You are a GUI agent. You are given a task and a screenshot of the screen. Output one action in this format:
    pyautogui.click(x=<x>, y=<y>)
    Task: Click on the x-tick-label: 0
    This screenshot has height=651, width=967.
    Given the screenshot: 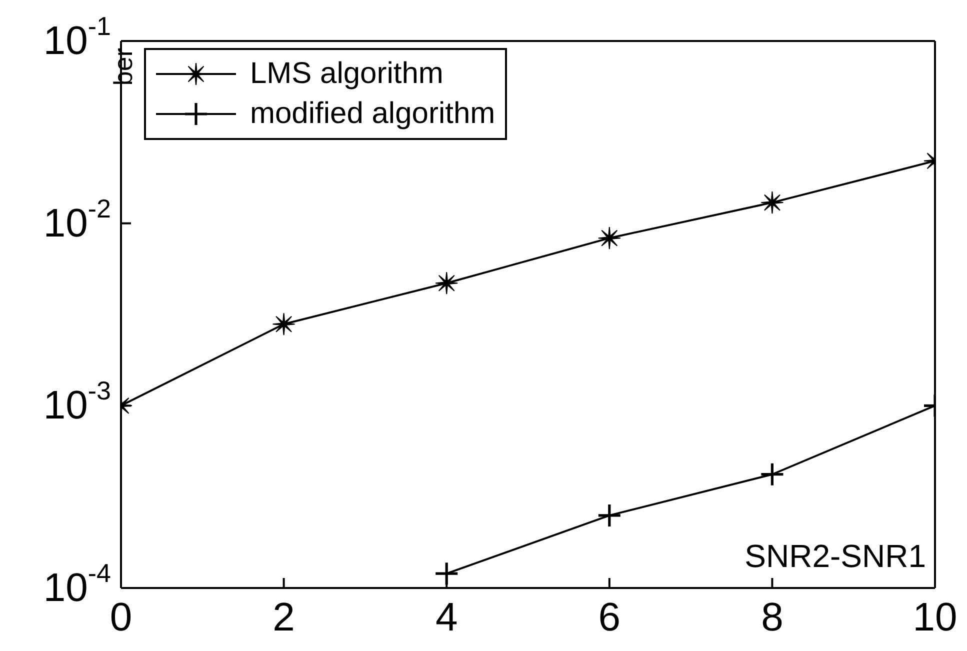 What is the action you would take?
    pyautogui.click(x=121, y=617)
    